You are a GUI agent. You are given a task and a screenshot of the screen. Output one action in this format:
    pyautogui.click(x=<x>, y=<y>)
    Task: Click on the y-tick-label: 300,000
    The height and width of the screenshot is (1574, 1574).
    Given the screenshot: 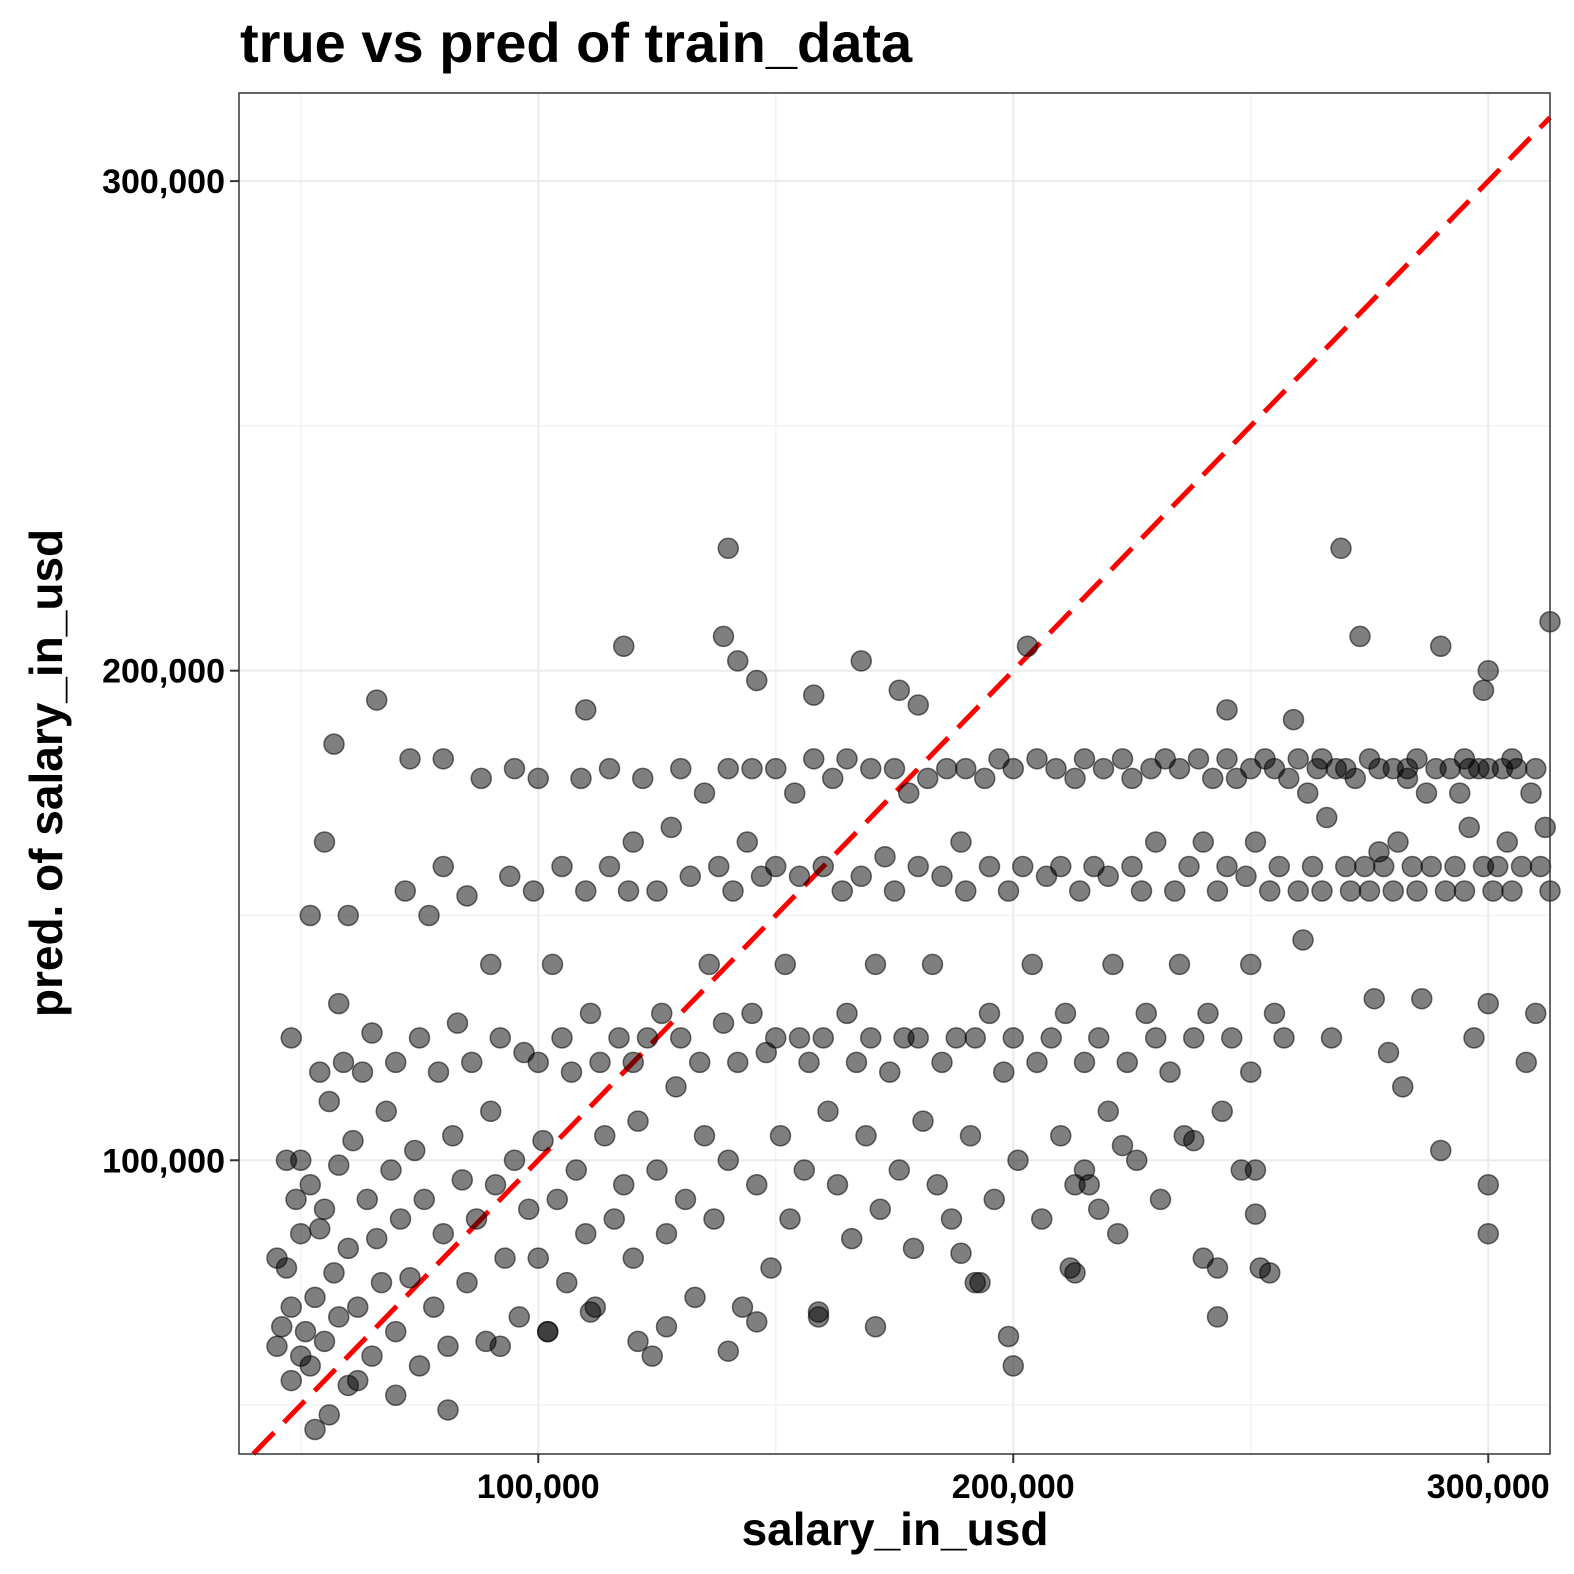 What is the action you would take?
    pyautogui.click(x=163, y=182)
    